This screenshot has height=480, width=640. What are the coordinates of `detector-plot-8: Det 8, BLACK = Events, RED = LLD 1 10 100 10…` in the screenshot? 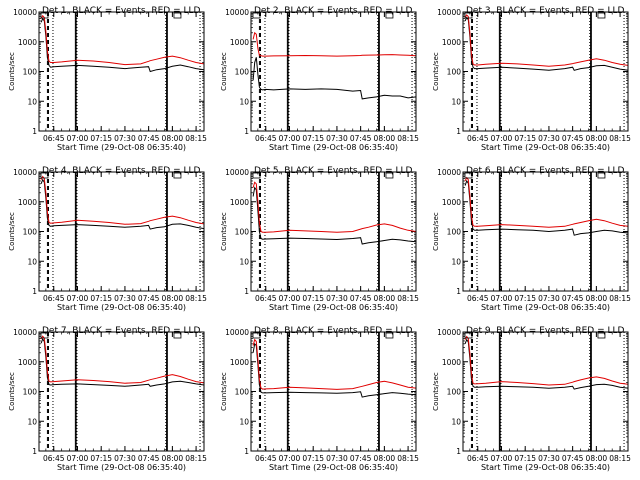 It's located at (319, 399).